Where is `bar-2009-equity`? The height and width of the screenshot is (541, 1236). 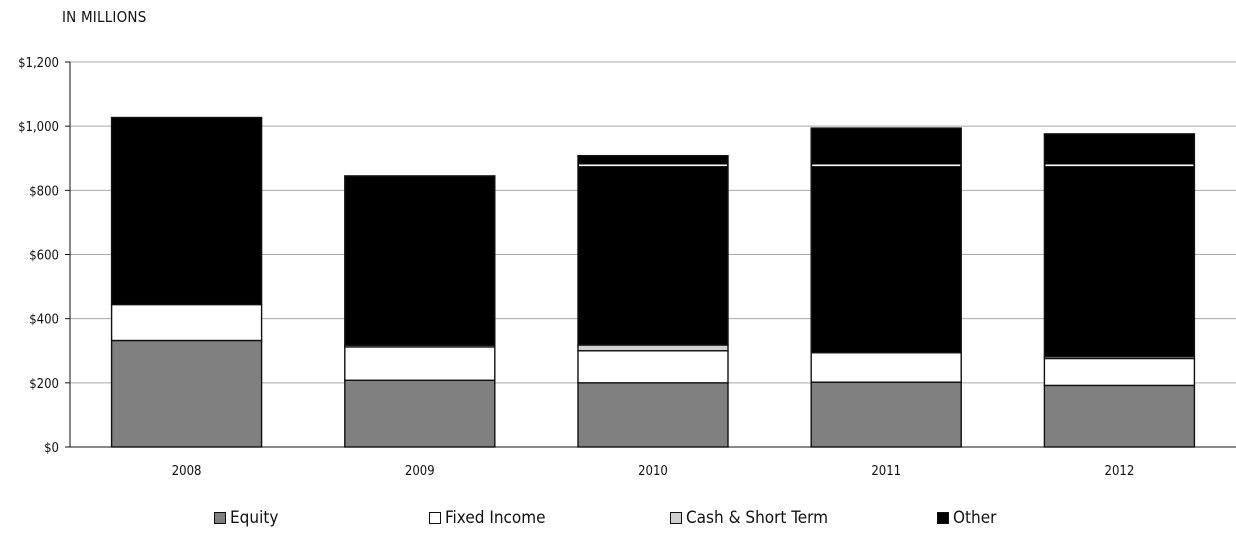 bar-2009-equity is located at coordinates (420, 413).